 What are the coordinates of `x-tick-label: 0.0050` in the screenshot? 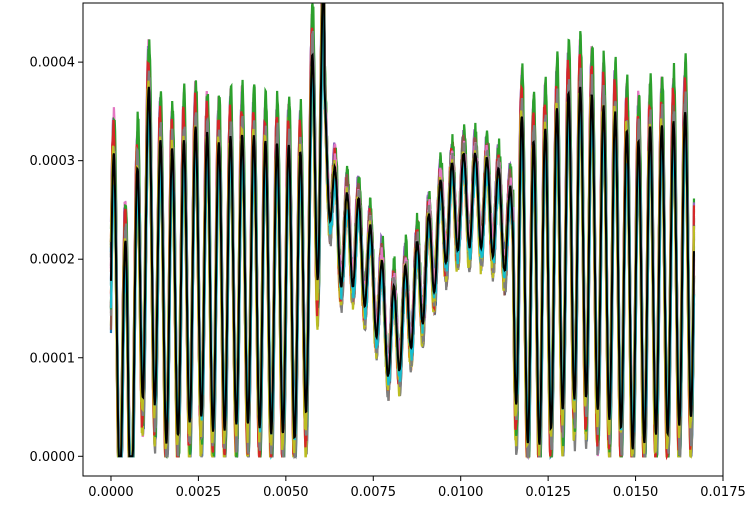 It's located at (286, 492).